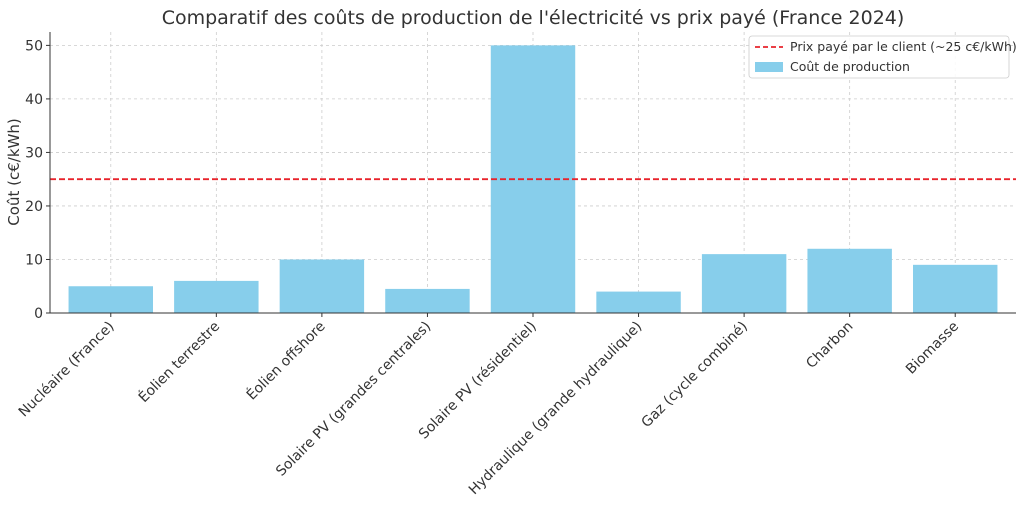 This screenshot has height=508, width=1024. Describe the element at coordinates (286, 361) in the screenshot. I see `x-tick-label: Éolien offshore` at that location.